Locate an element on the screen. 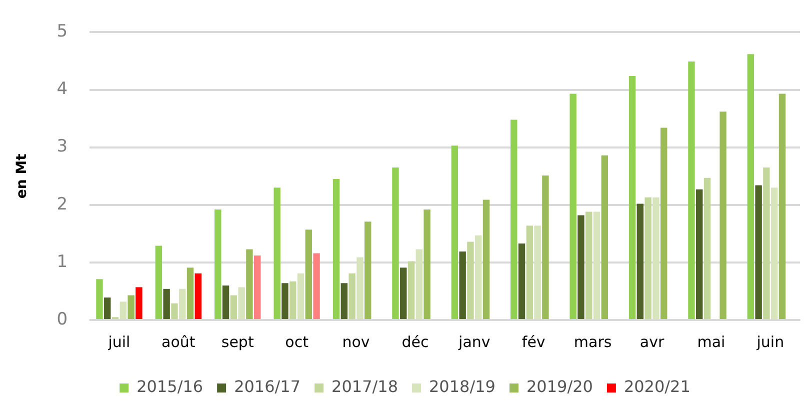 This screenshot has height=406, width=804. y-tick-label: 1 is located at coordinates (62, 262).